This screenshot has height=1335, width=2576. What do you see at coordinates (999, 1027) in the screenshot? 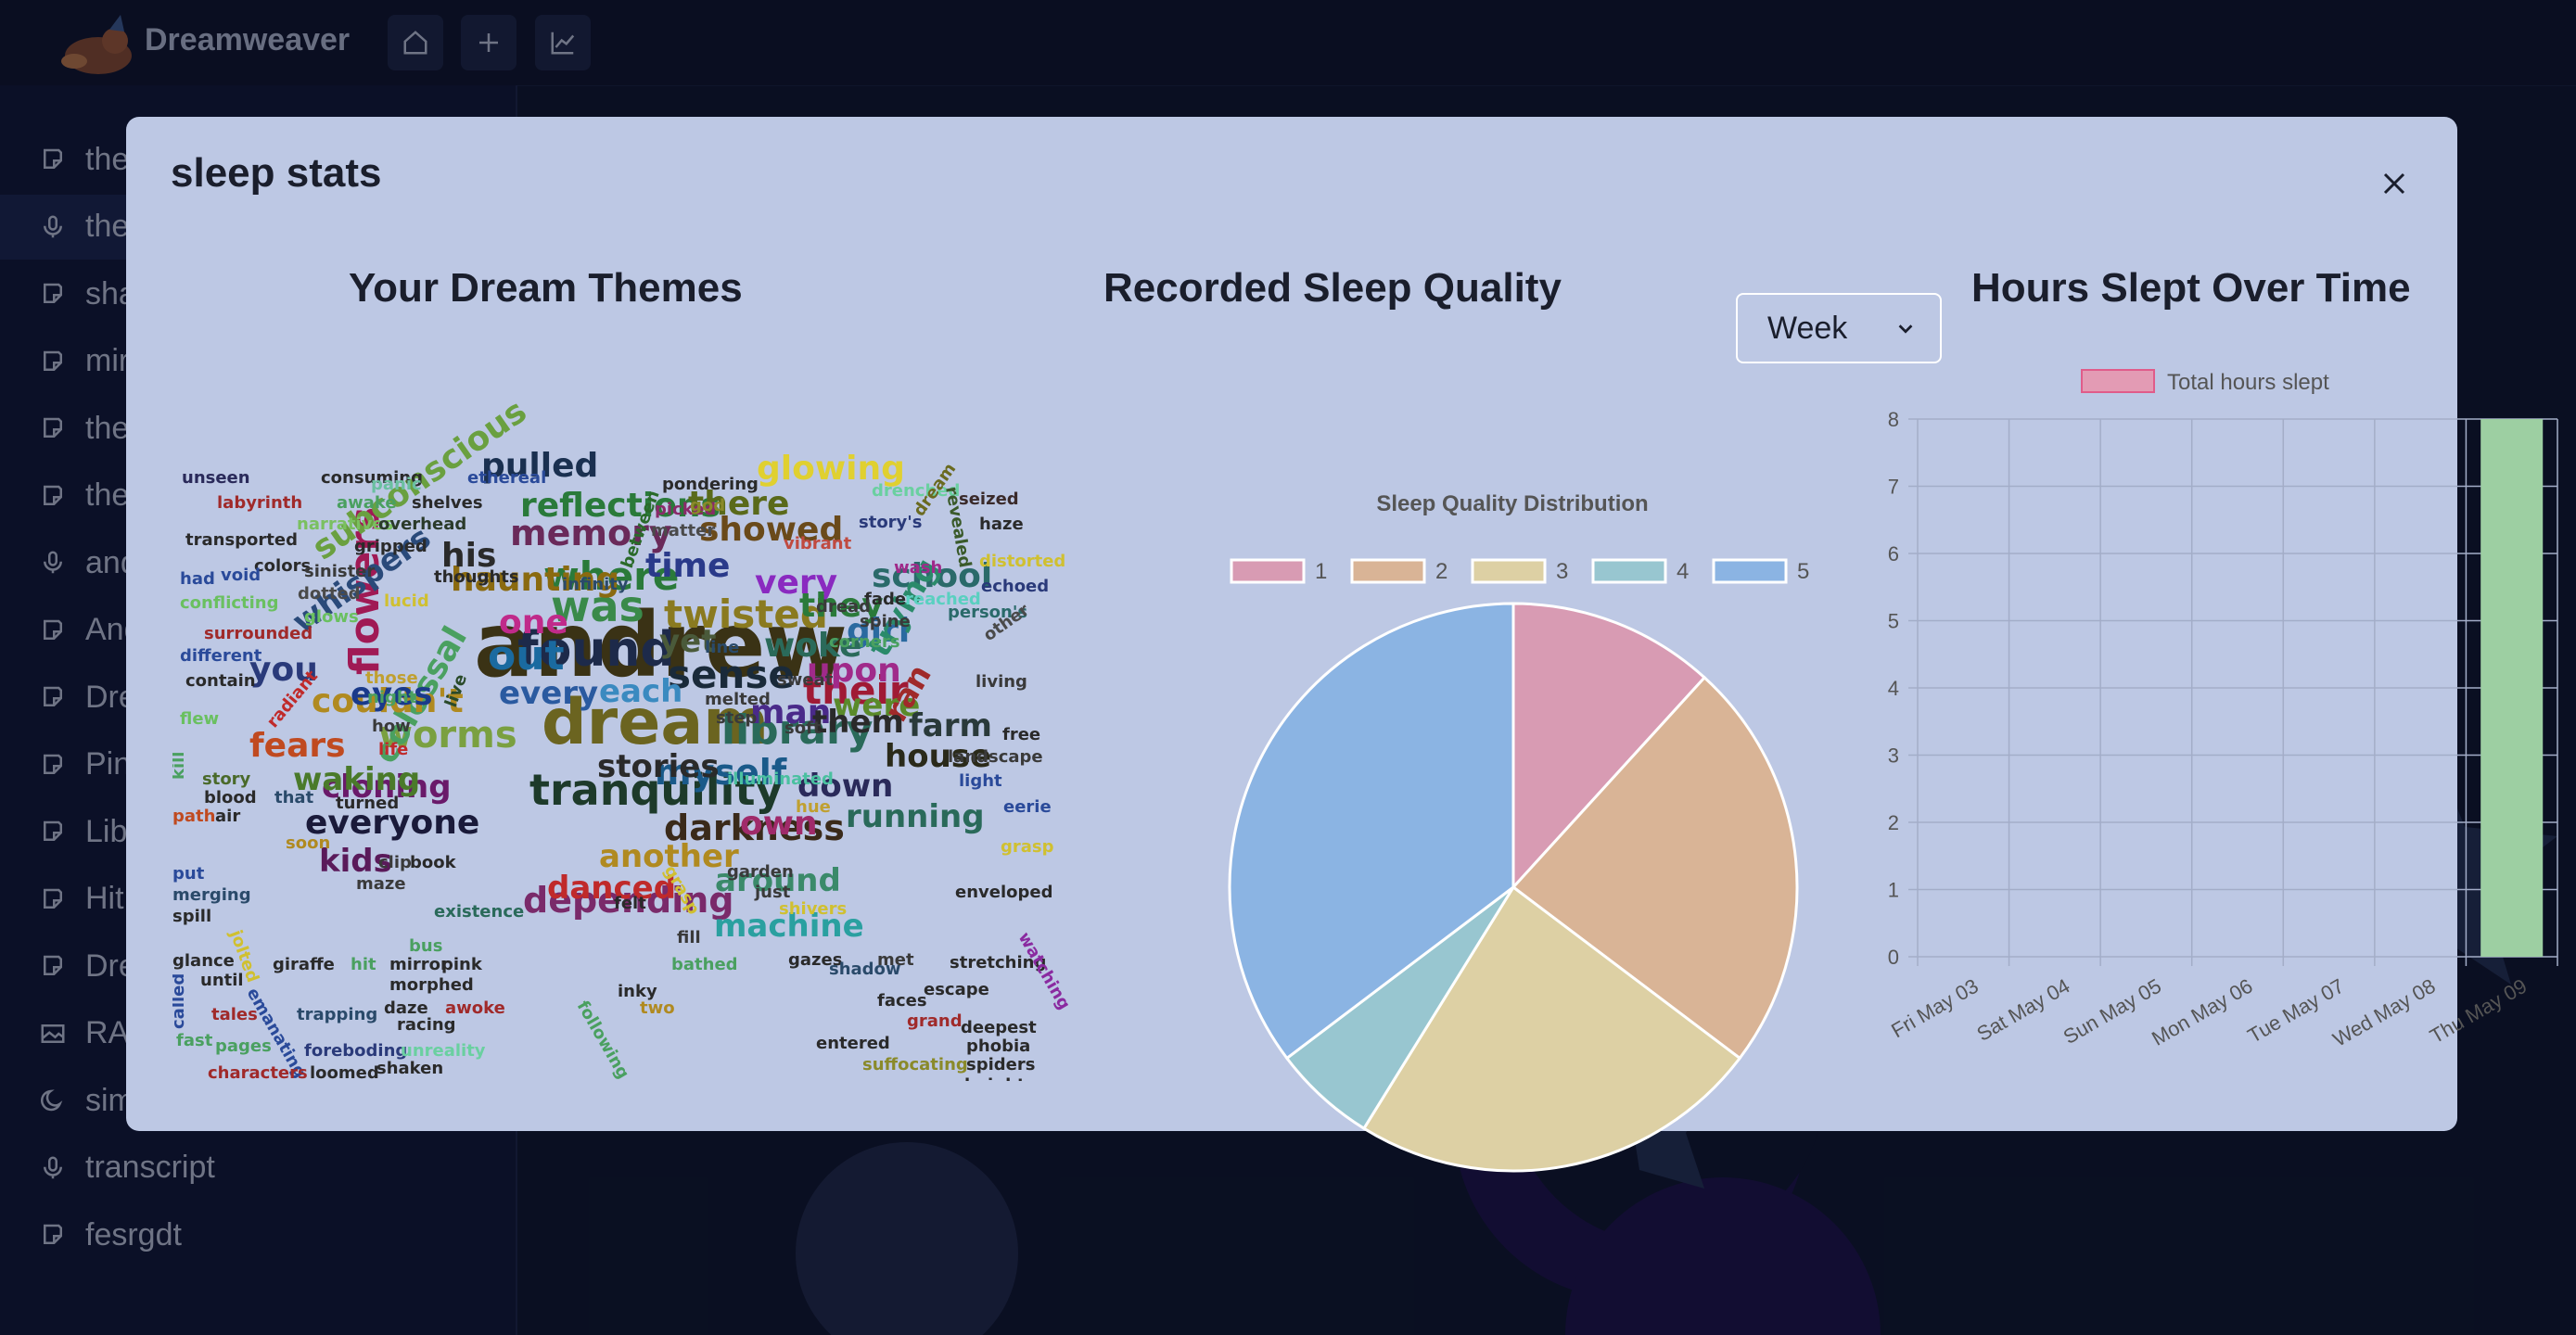
I see `wordcloud-word: deepest` at bounding box center [999, 1027].